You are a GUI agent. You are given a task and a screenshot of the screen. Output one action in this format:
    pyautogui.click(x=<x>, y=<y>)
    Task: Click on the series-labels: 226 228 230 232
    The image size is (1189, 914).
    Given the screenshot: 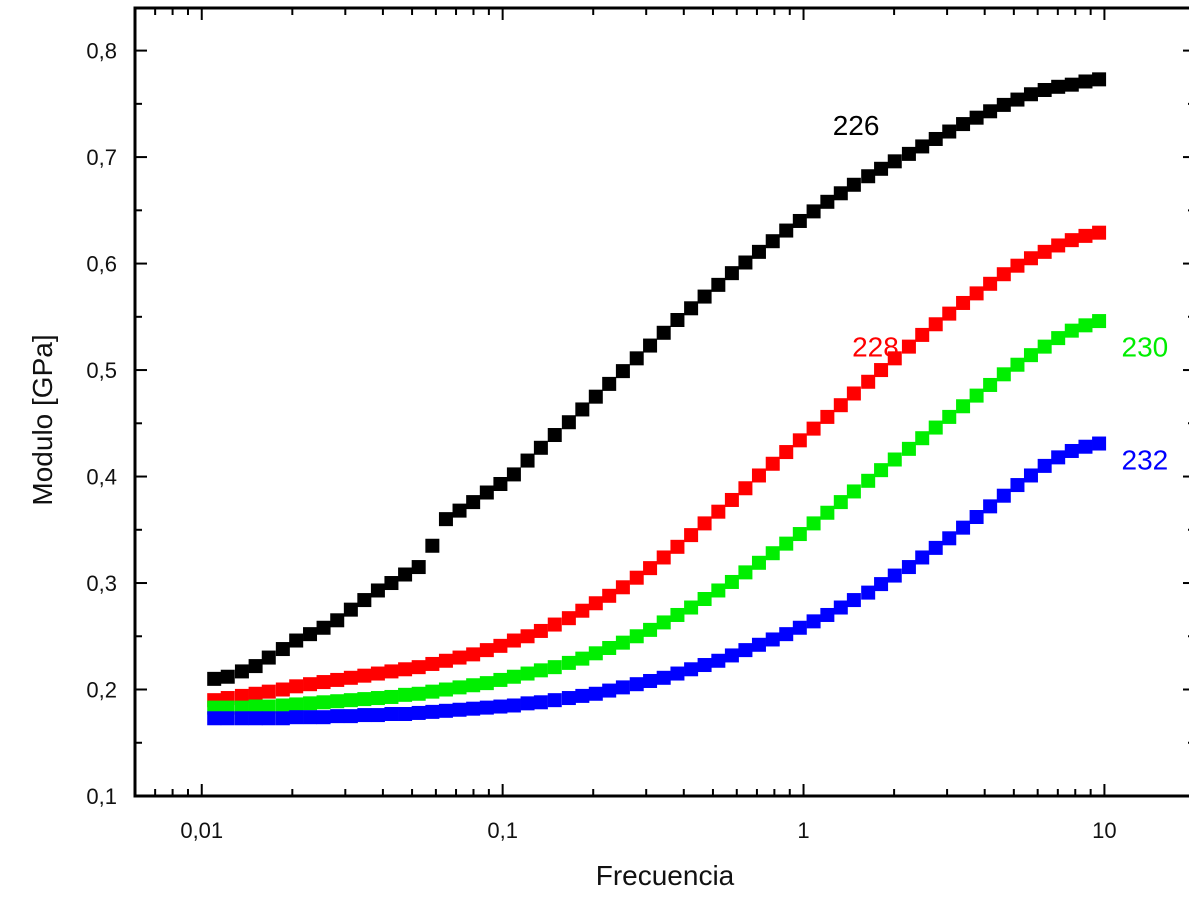 What is the action you would take?
    pyautogui.click(x=1001, y=292)
    